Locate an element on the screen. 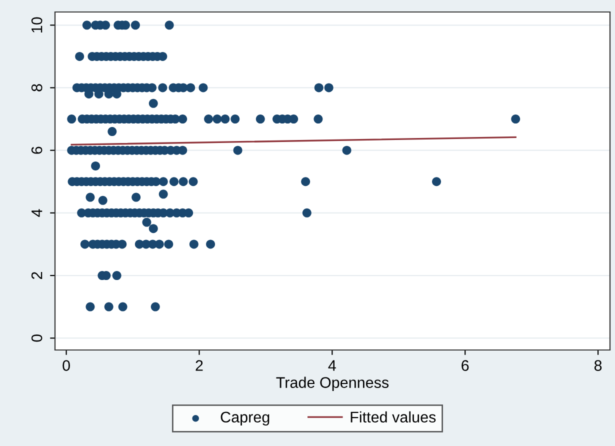 The image size is (615, 446). y-tick-label: 10 is located at coordinates (36, 24).